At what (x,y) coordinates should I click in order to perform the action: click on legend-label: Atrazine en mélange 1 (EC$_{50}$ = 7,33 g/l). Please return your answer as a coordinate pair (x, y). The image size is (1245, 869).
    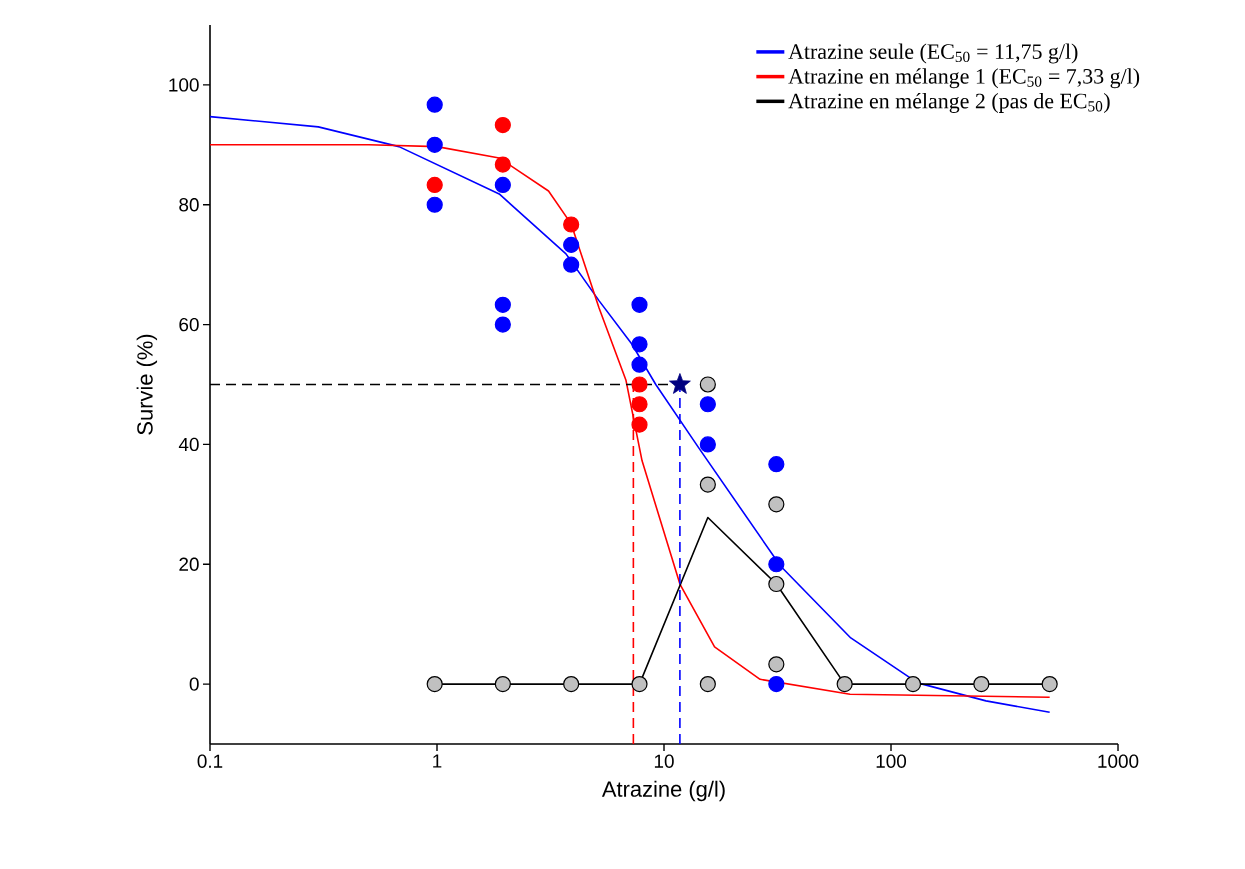
    Looking at the image, I should click on (964, 78).